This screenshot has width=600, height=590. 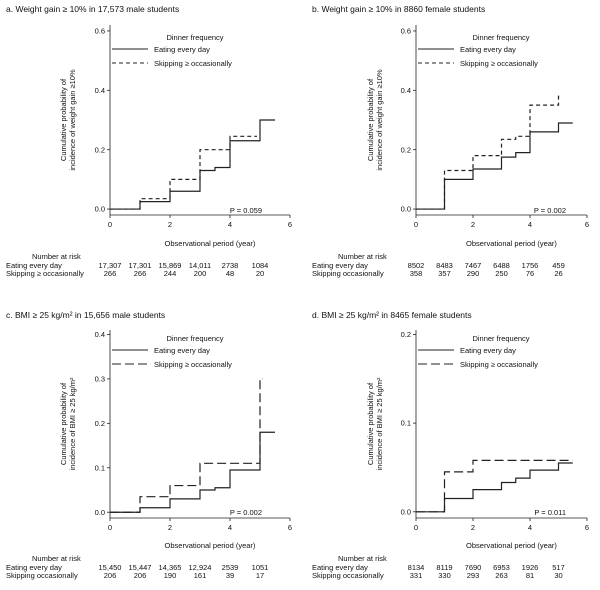 What do you see at coordinates (501, 567) in the screenshot?
I see `risk-value: 6953` at bounding box center [501, 567].